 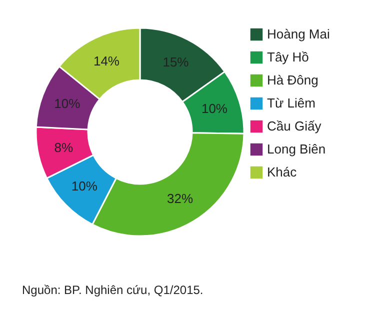 I want to click on data-label: 14%, so click(x=106, y=61).